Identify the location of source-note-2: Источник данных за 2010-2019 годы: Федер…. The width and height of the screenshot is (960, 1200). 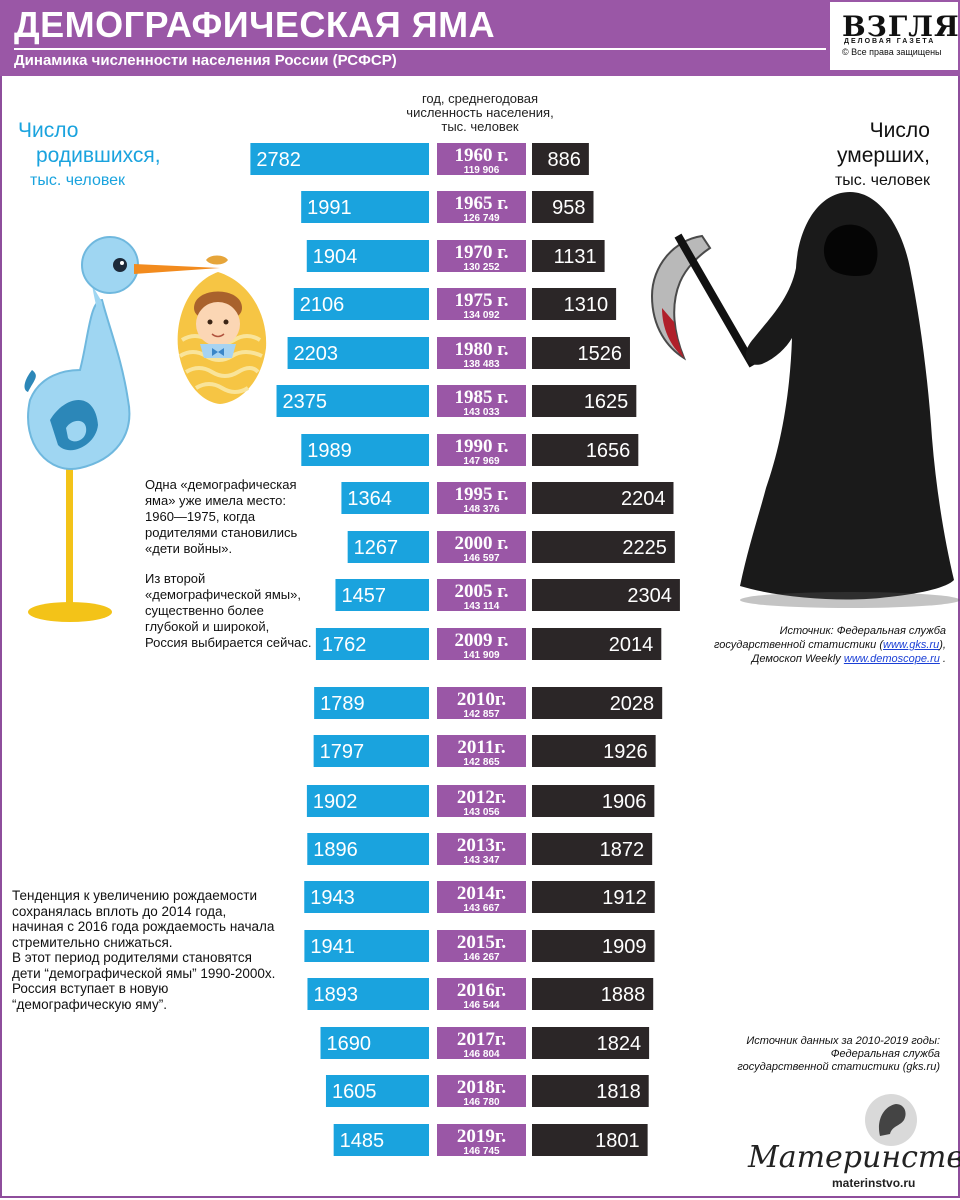
(838, 1054).